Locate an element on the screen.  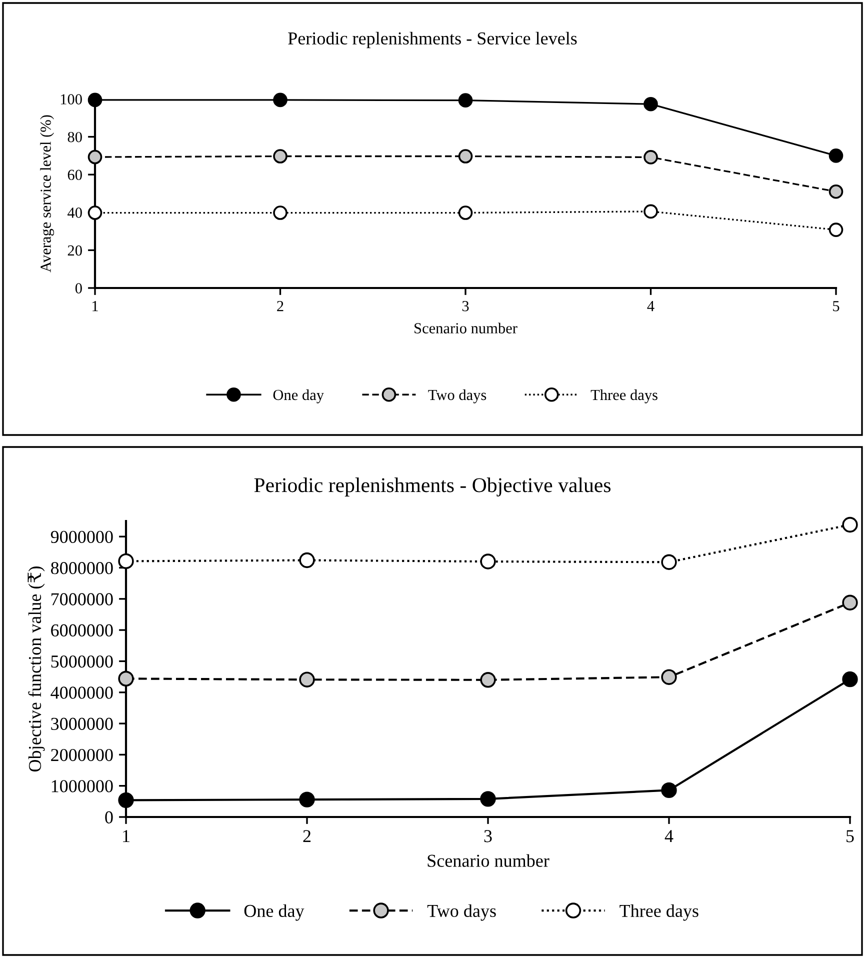
y-axis-title: Objective function value (₹) is located at coordinates (36, 669).